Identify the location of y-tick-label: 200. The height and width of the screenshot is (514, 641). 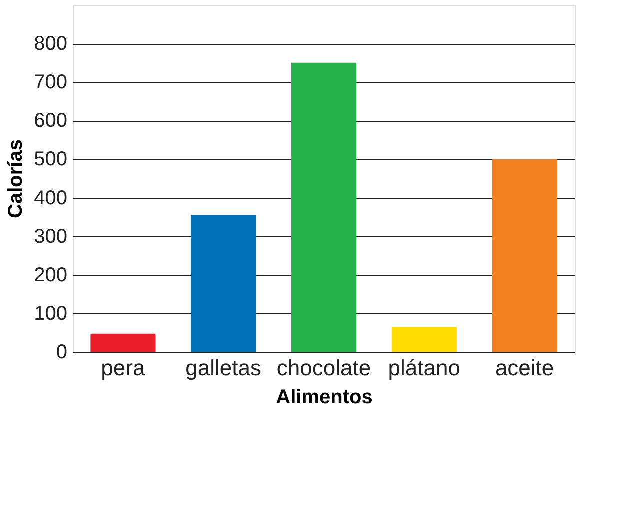
(51, 275).